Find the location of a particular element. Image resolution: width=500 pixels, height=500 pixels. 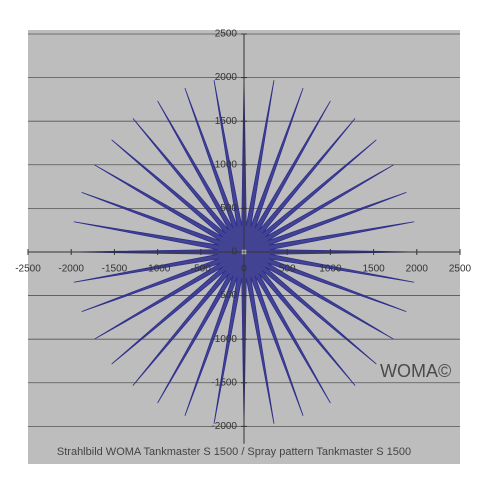

y-tick-label: -500 is located at coordinates (227, 295).